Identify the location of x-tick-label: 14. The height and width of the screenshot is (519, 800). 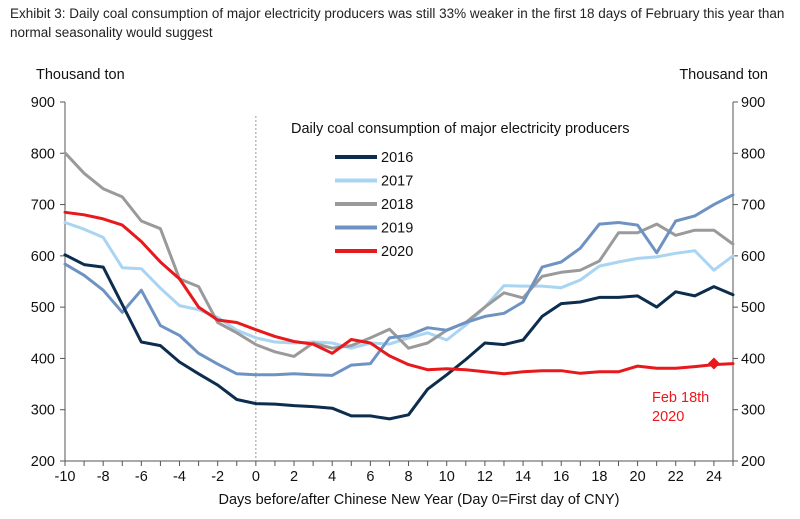
(523, 477).